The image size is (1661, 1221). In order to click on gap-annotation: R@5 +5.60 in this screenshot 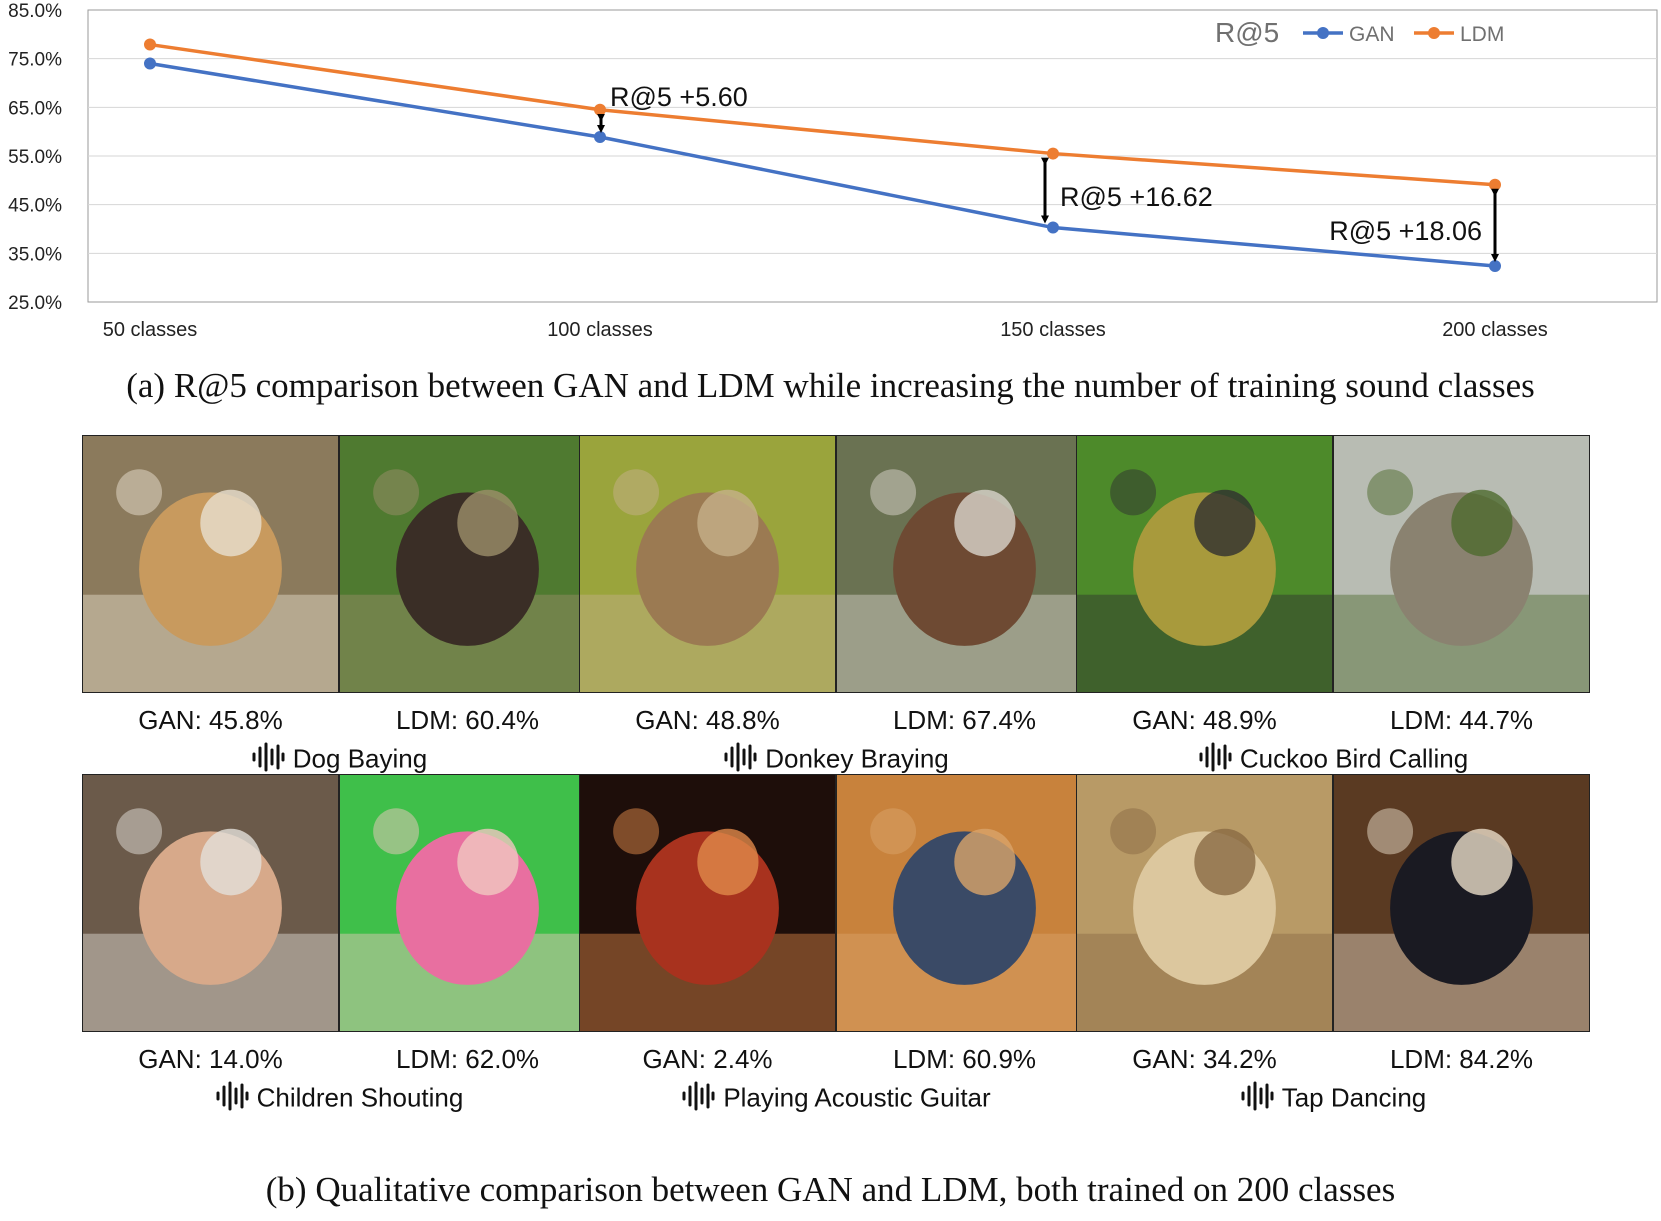, I will do `click(679, 97)`.